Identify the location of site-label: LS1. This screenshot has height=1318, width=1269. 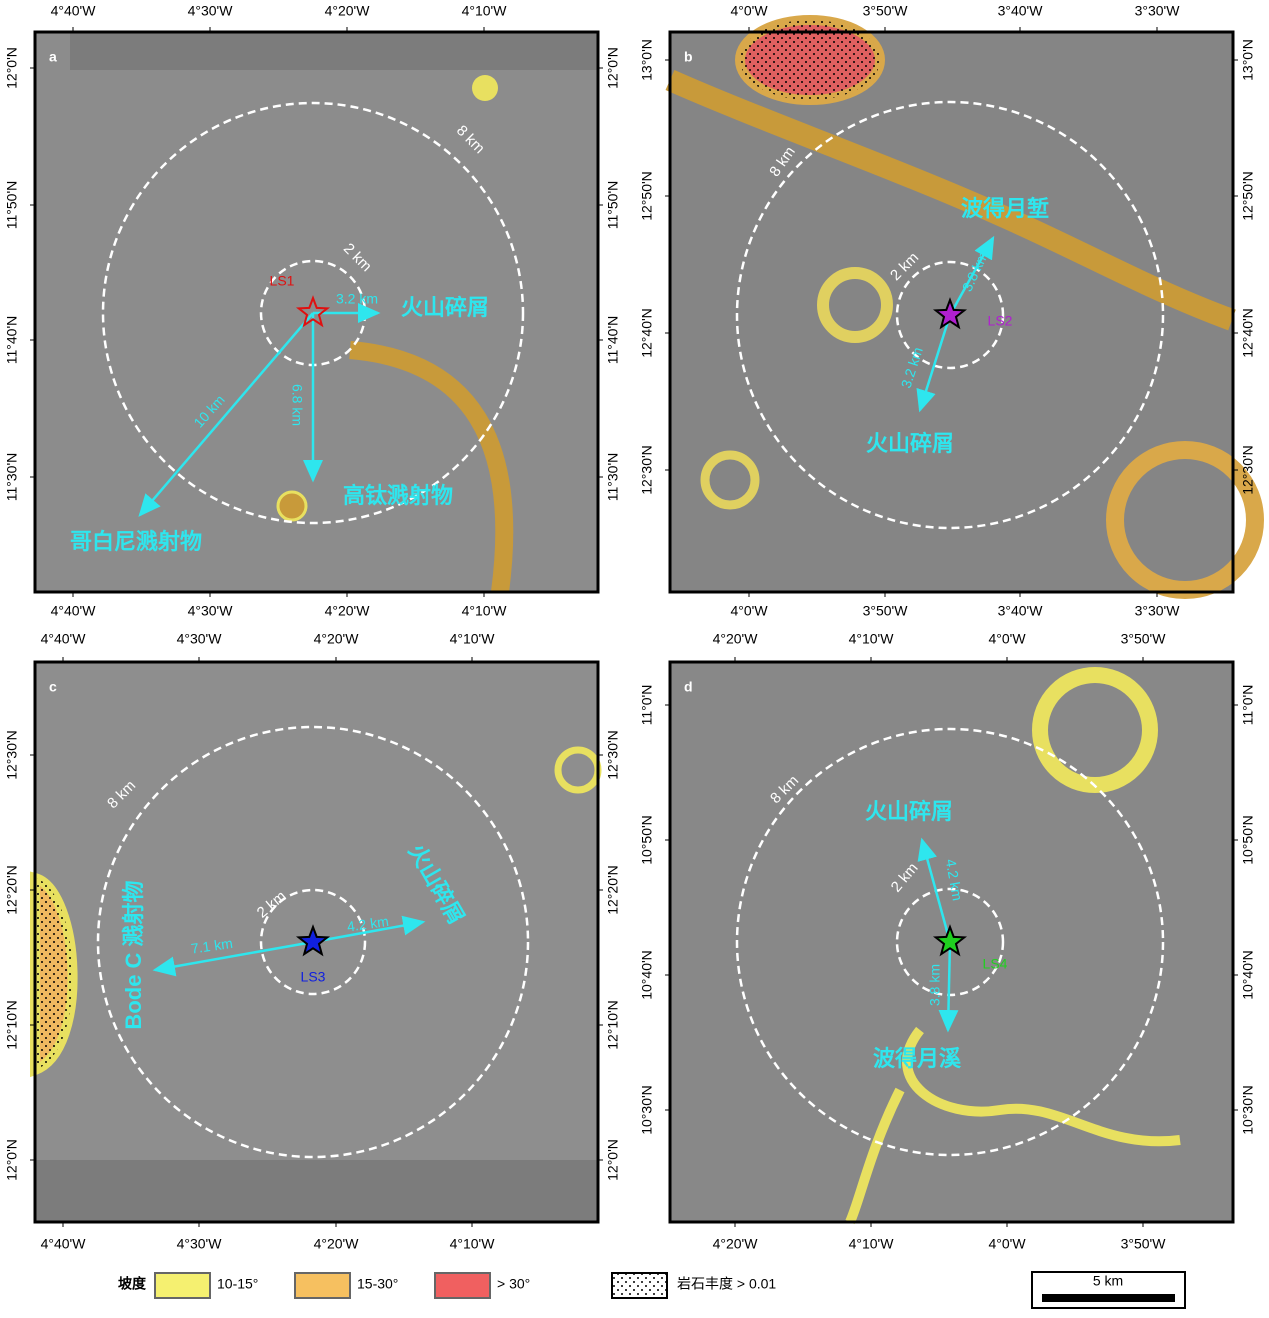
(282, 281).